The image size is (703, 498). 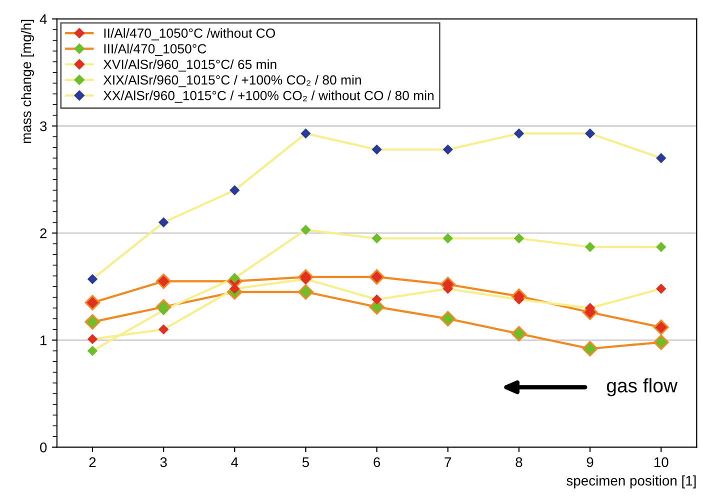 What do you see at coordinates (306, 462) in the screenshot?
I see `x-tick-label: 5` at bounding box center [306, 462].